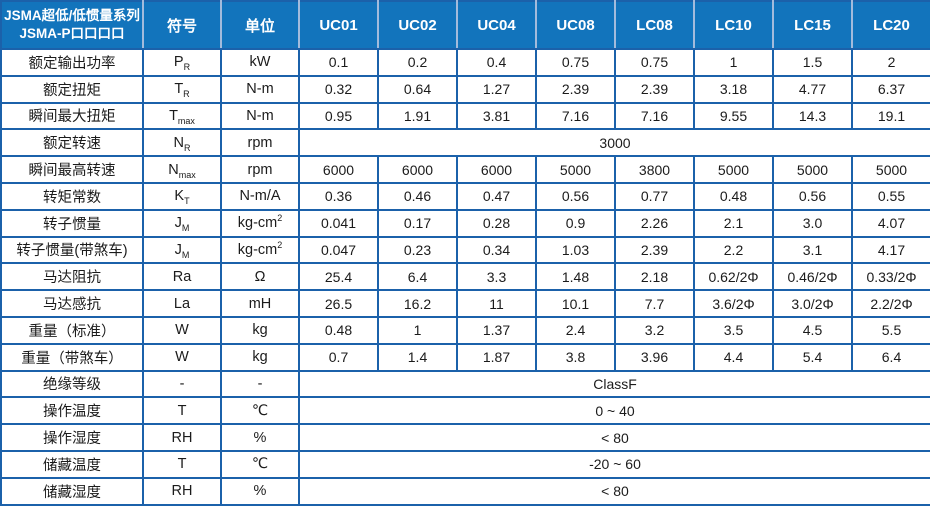 The width and height of the screenshot is (930, 506). Describe the element at coordinates (496, 89) in the screenshot. I see `value-cell: 1.27` at that location.